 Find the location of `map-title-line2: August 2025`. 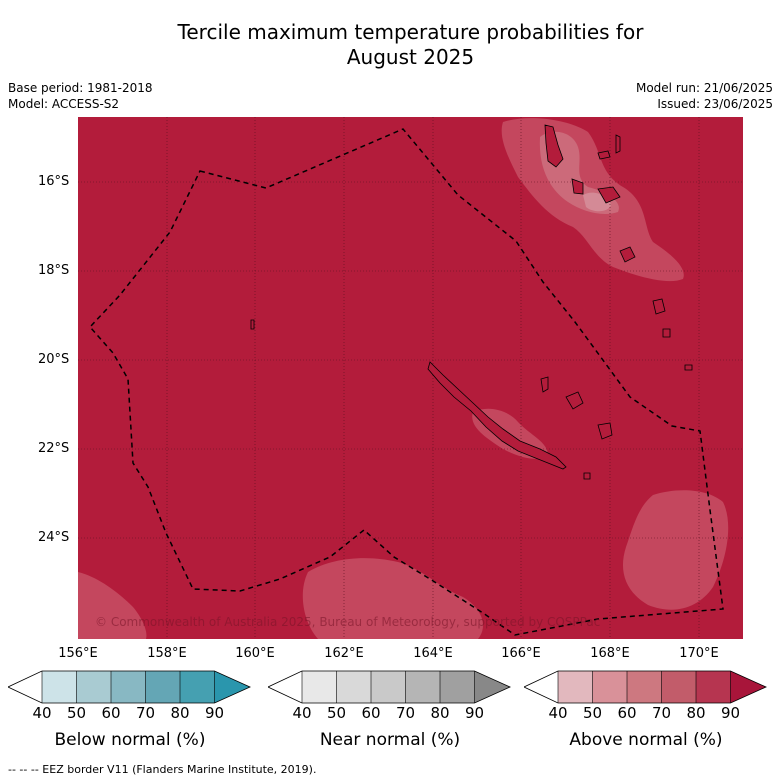

map-title-line2: August 2025 is located at coordinates (410, 57).